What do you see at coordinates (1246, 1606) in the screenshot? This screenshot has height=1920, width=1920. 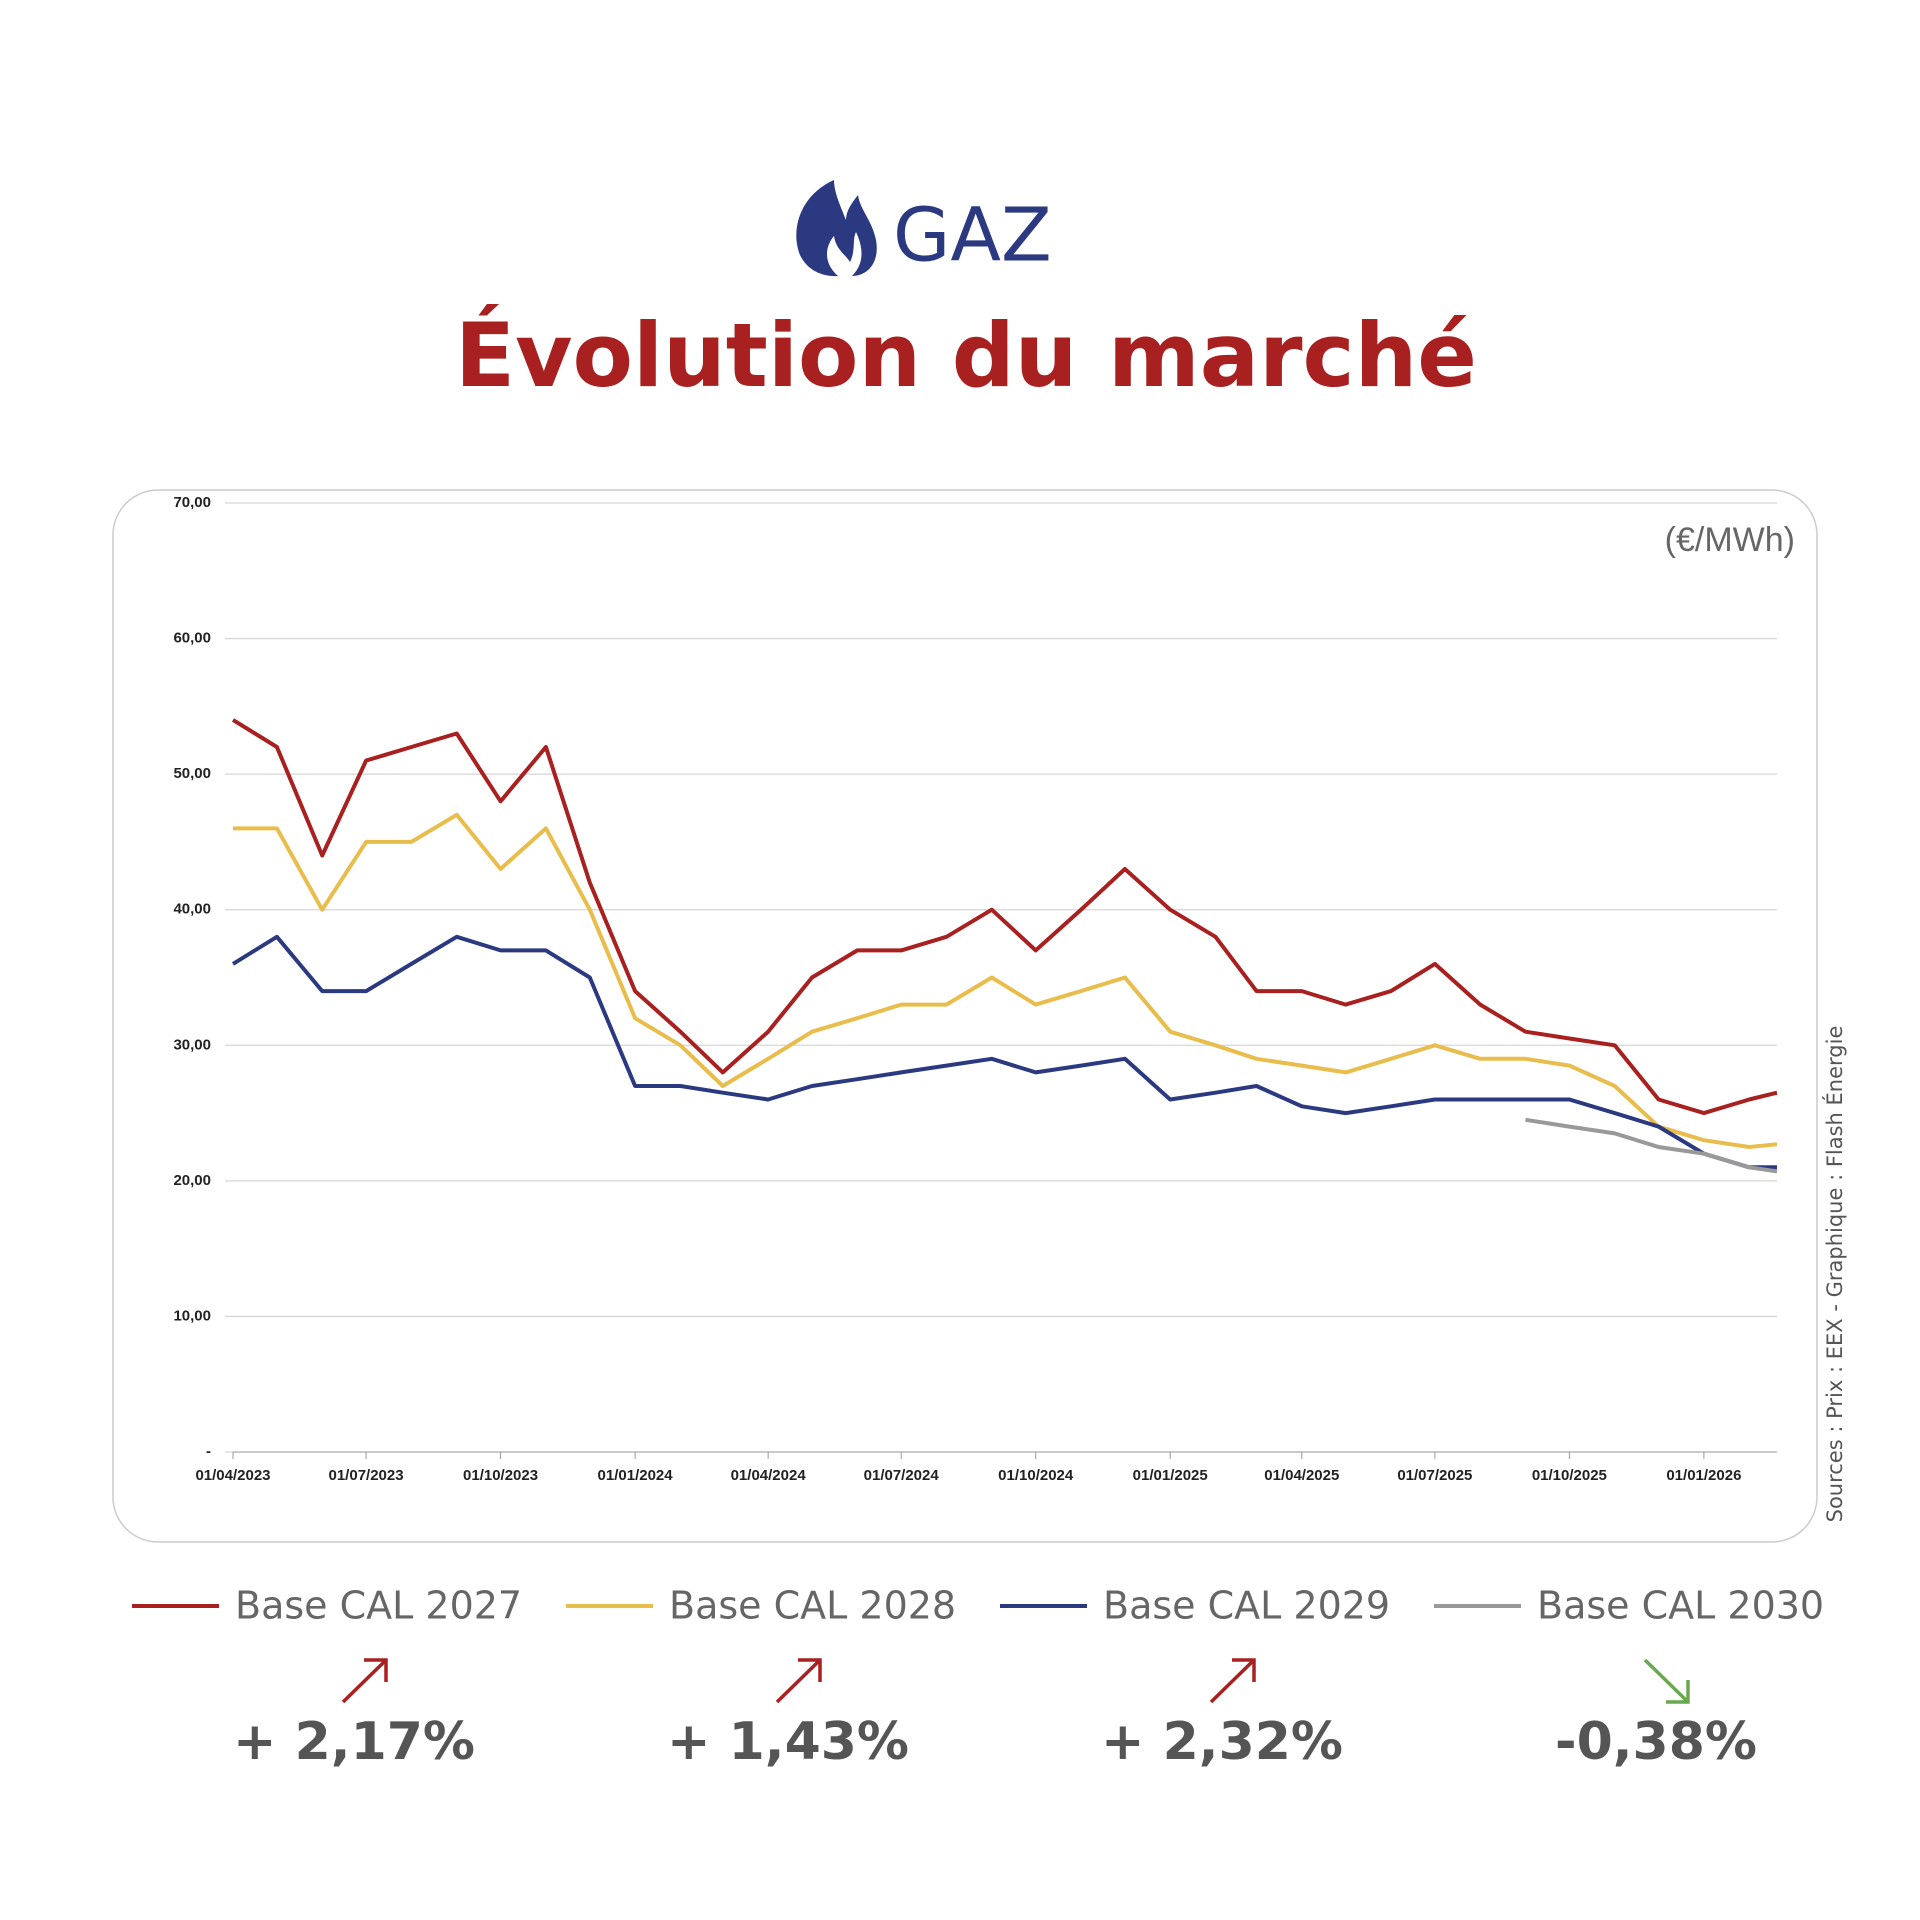 I see `legend-label: Base CAL 2029` at bounding box center [1246, 1606].